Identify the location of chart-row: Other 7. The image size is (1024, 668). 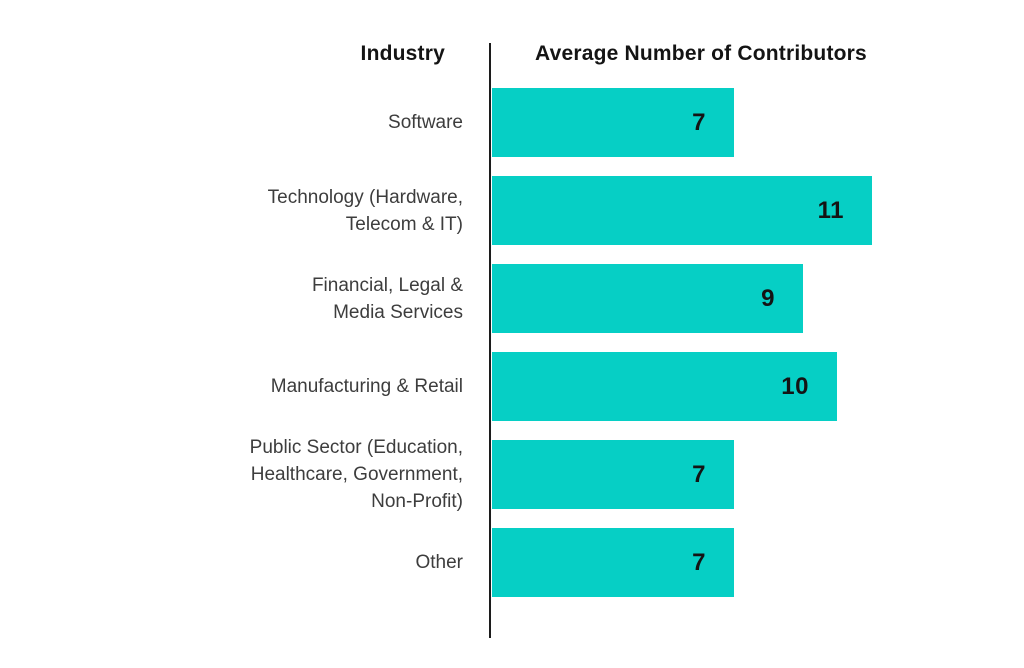
(512, 562).